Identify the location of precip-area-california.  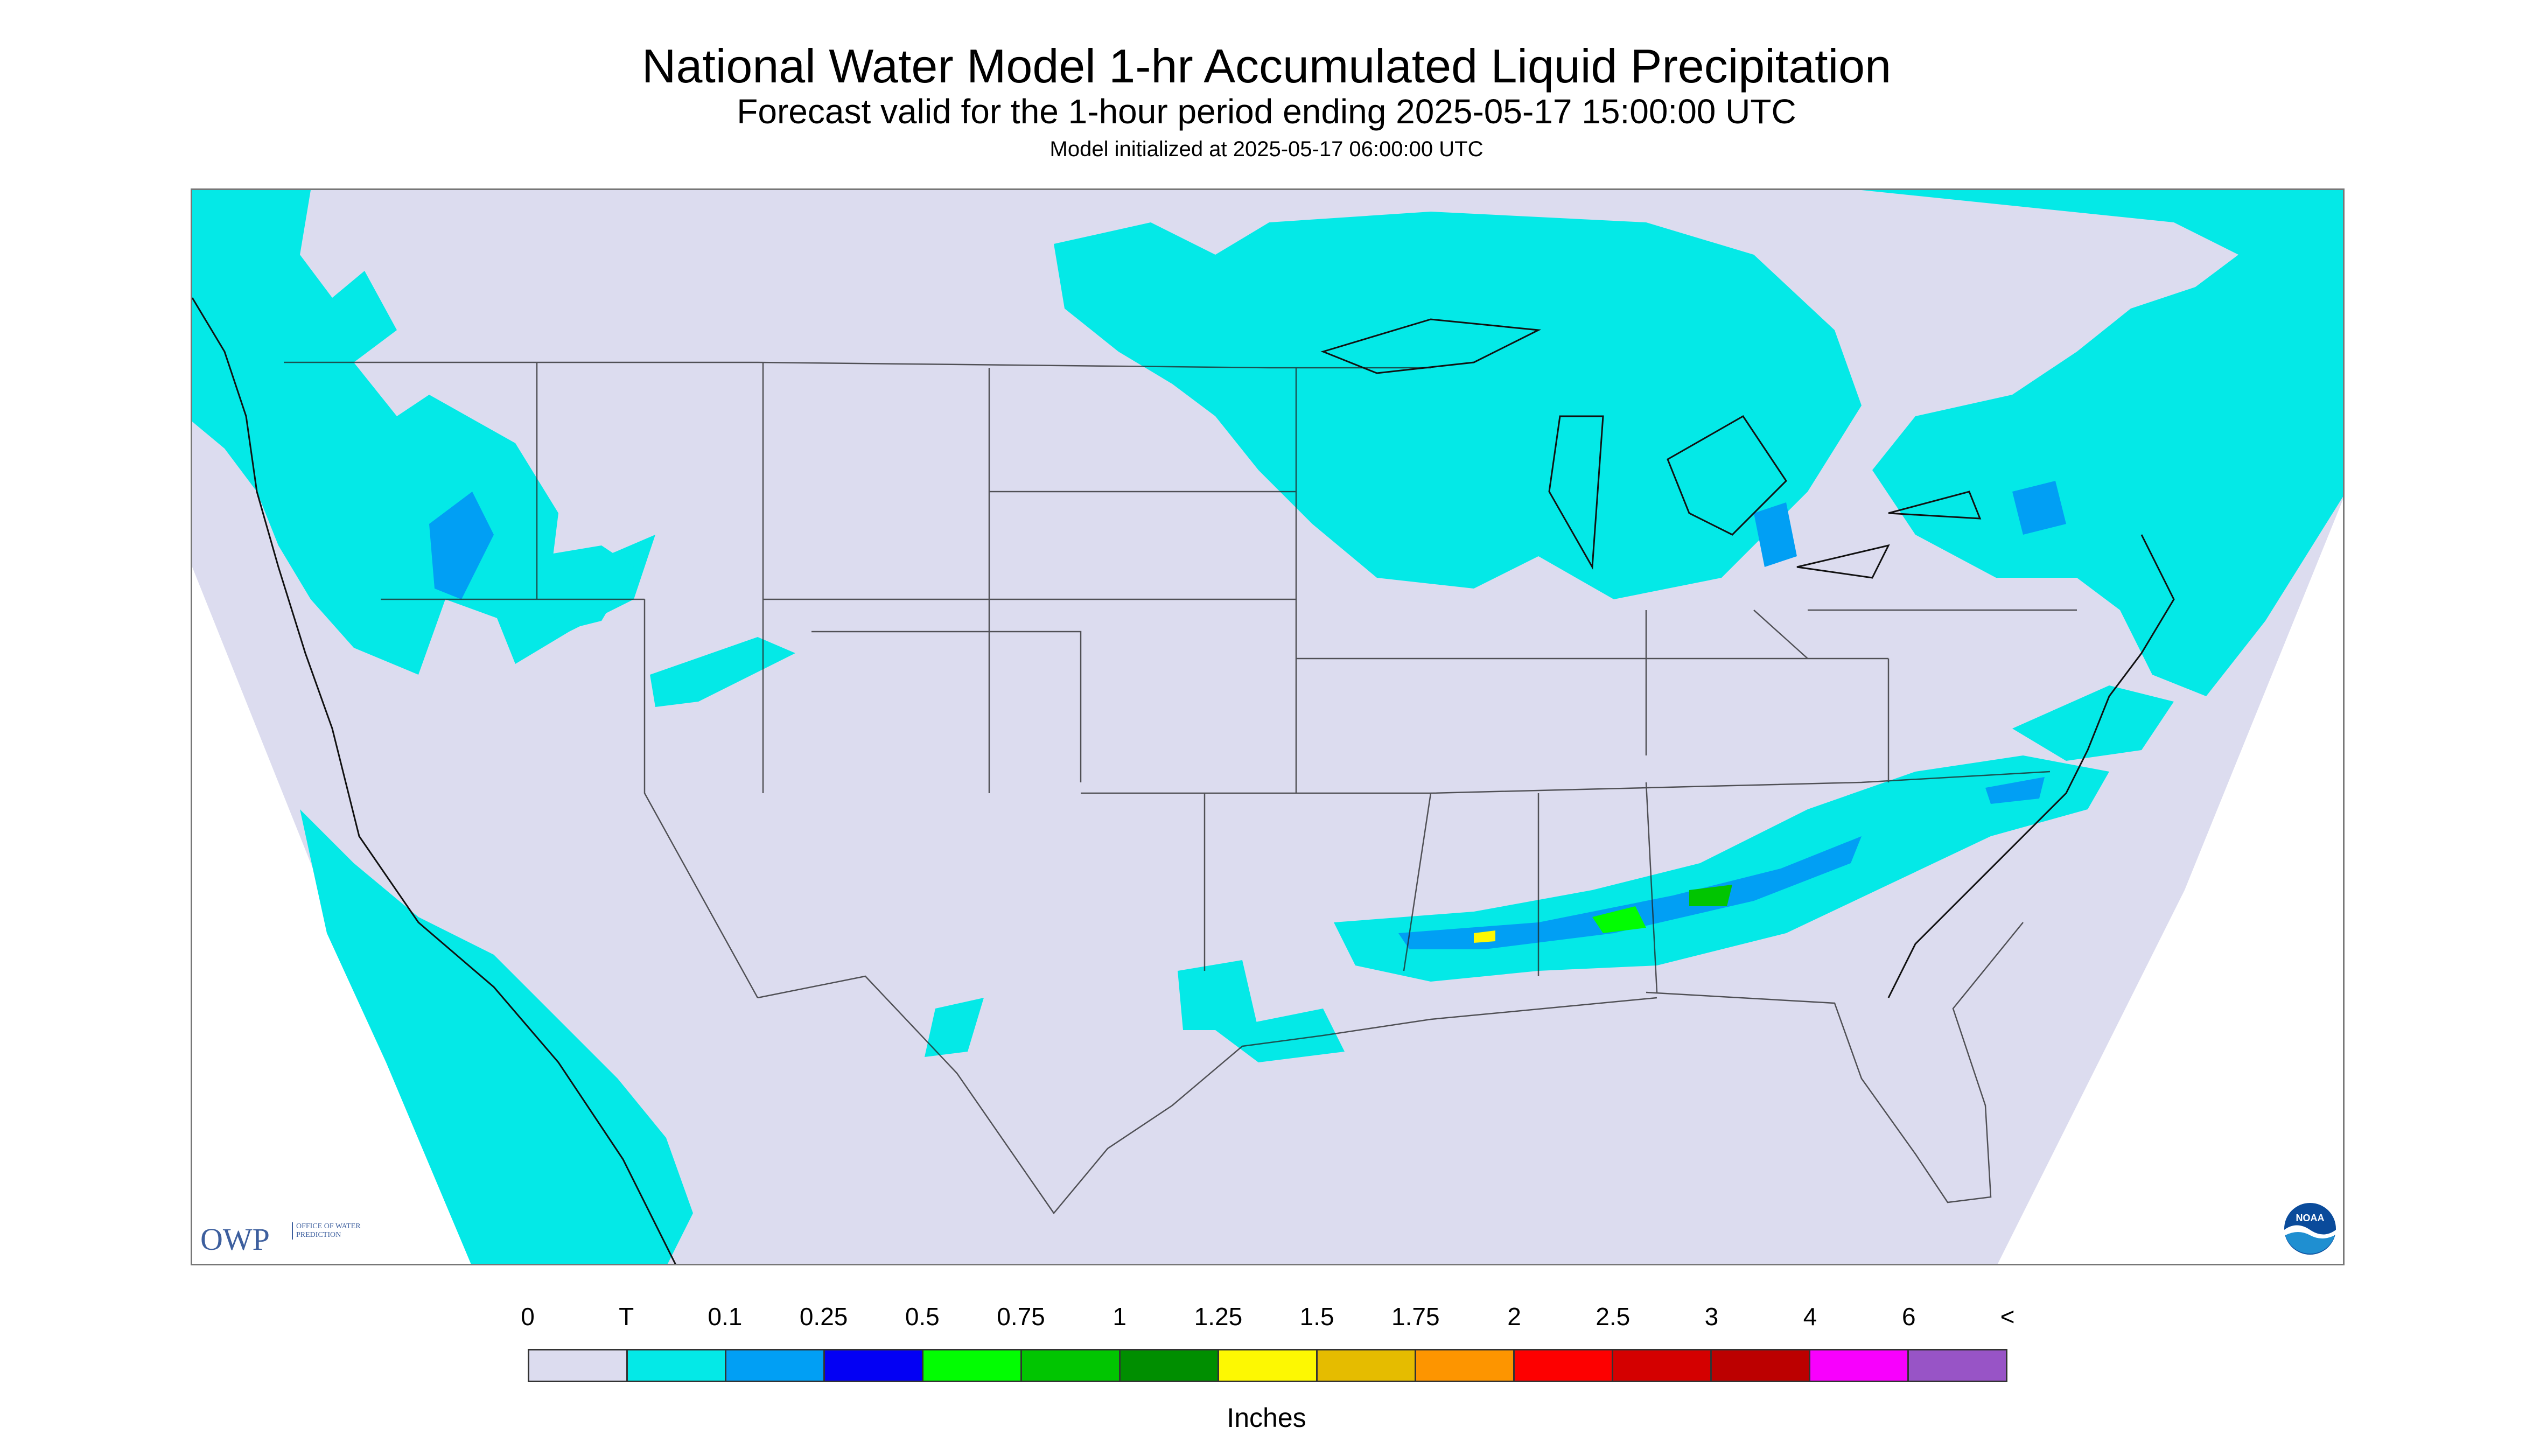
(497, 1036).